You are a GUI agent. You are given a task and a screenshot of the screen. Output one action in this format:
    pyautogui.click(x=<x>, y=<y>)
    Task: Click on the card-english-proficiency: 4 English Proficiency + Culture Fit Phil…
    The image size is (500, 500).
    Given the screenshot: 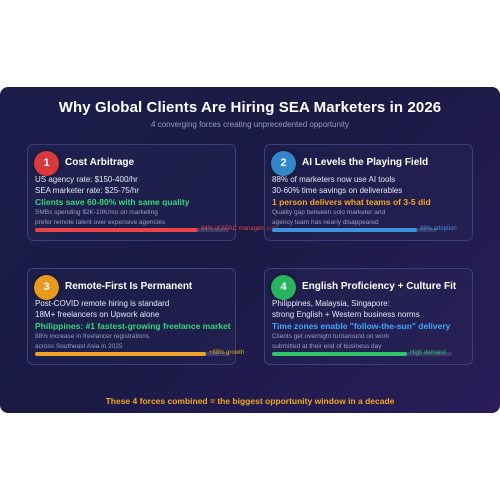 What is the action you would take?
    pyautogui.click(x=368, y=316)
    